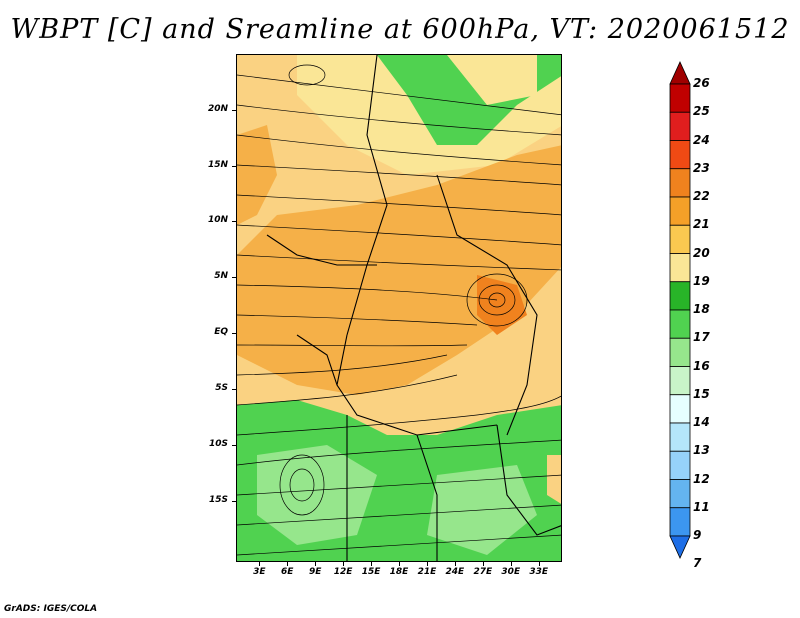 The image size is (800, 618). I want to click on lon-tick-label: 21E, so click(427, 572).